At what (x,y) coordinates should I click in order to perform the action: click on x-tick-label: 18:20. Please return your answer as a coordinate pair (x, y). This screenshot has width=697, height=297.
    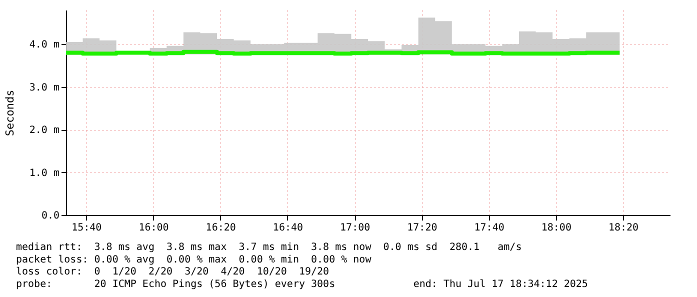
    Looking at the image, I should click on (623, 228).